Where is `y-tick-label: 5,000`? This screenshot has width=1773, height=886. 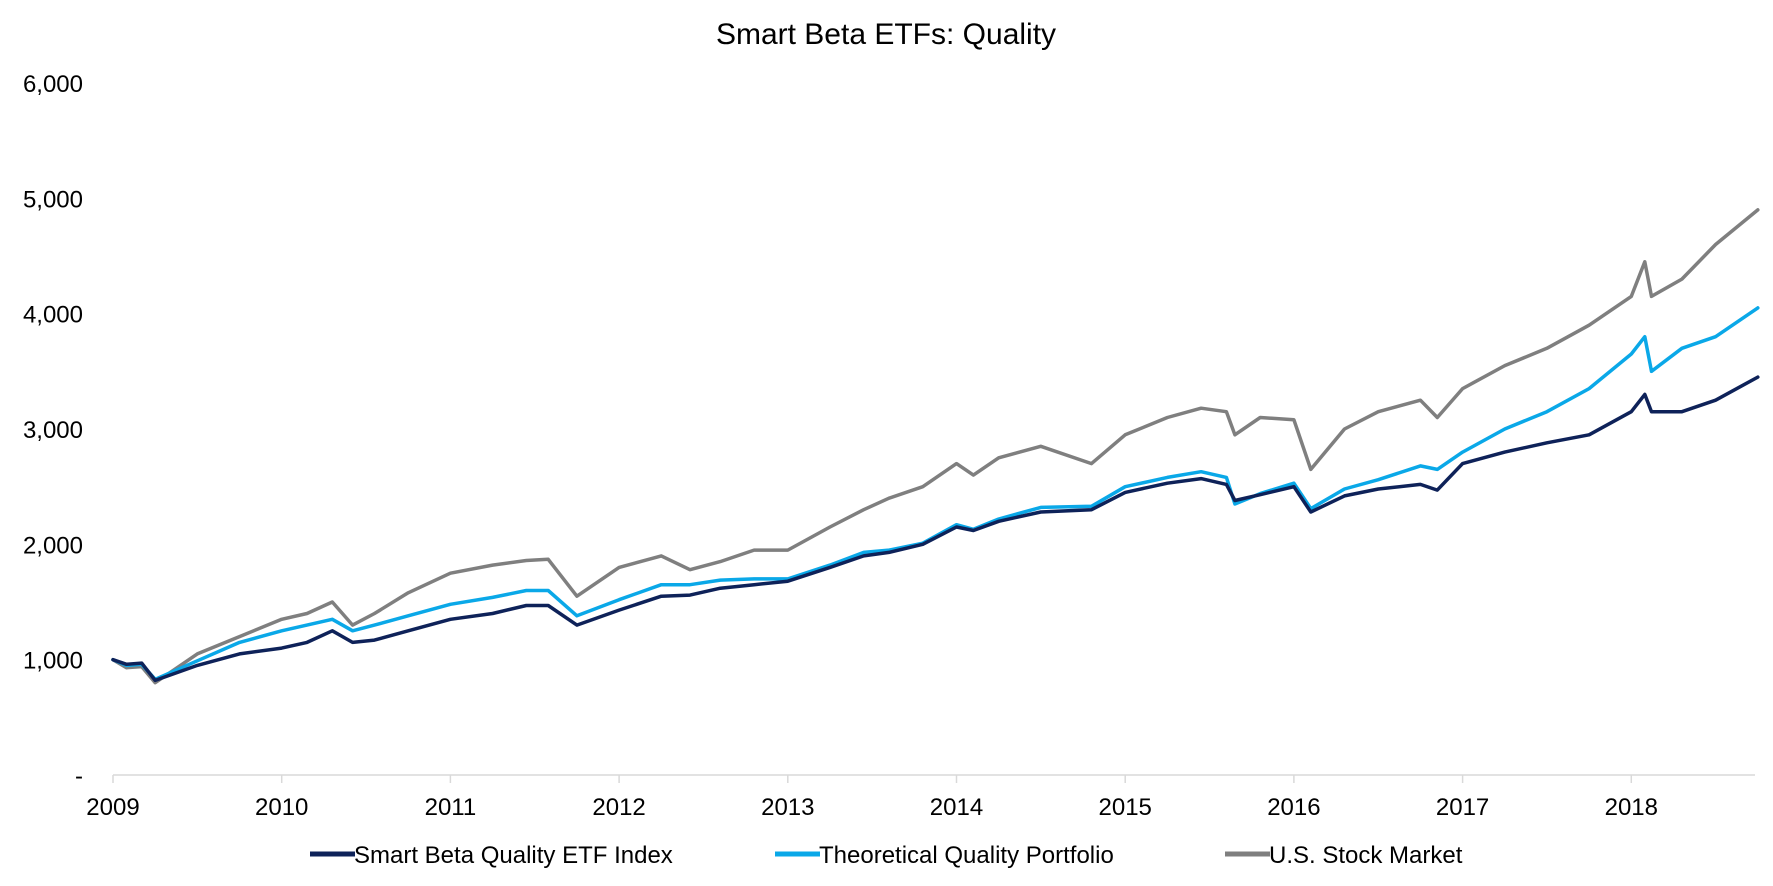 y-tick-label: 5,000 is located at coordinates (53, 199).